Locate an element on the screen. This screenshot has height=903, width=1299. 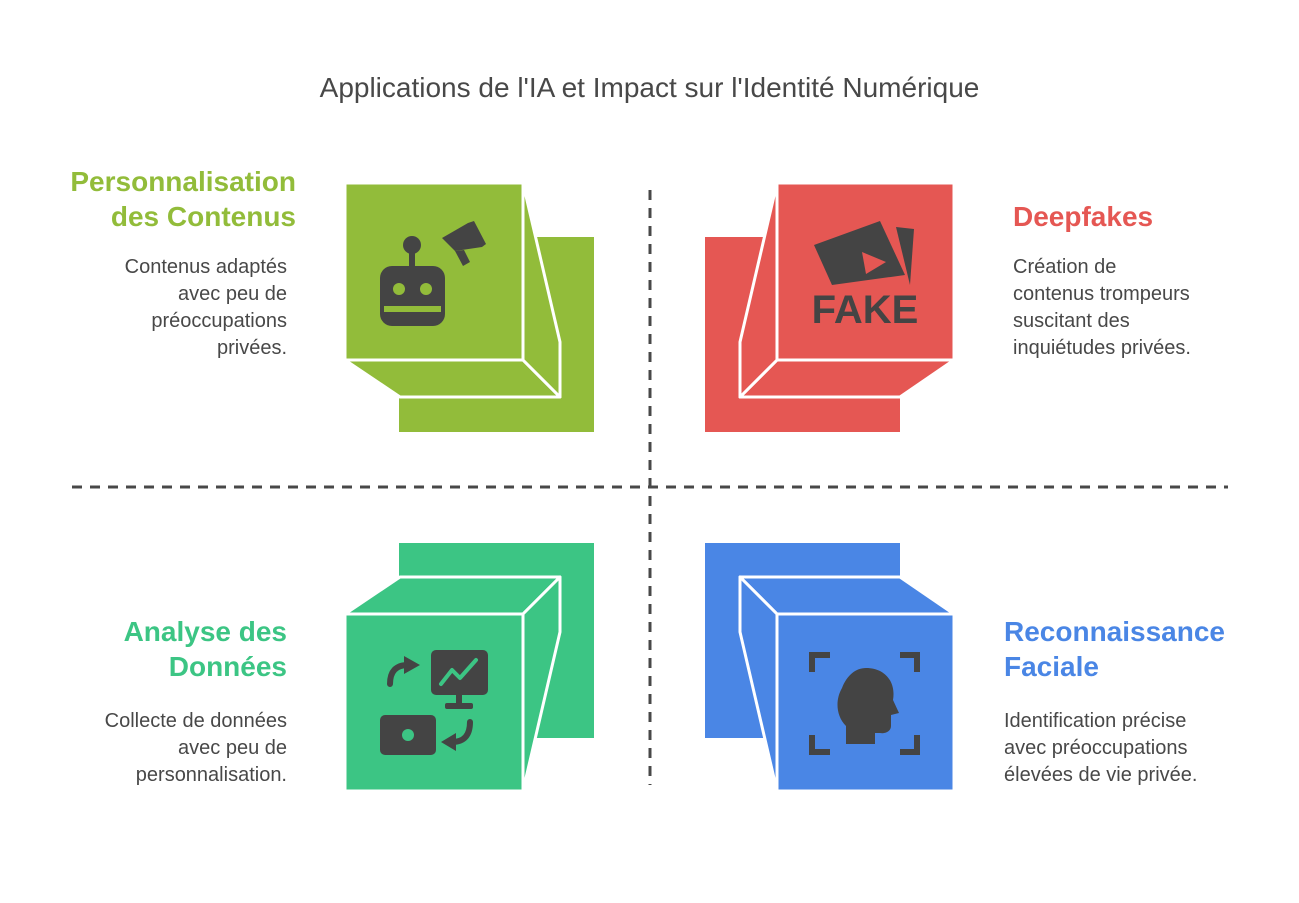
personnalisation-block is located at coordinates (468, 306).